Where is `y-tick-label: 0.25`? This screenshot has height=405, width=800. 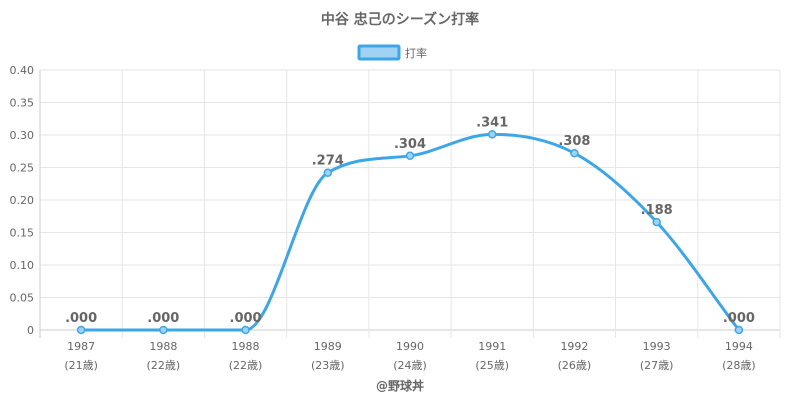 y-tick-label: 0.25 is located at coordinates (22, 168).